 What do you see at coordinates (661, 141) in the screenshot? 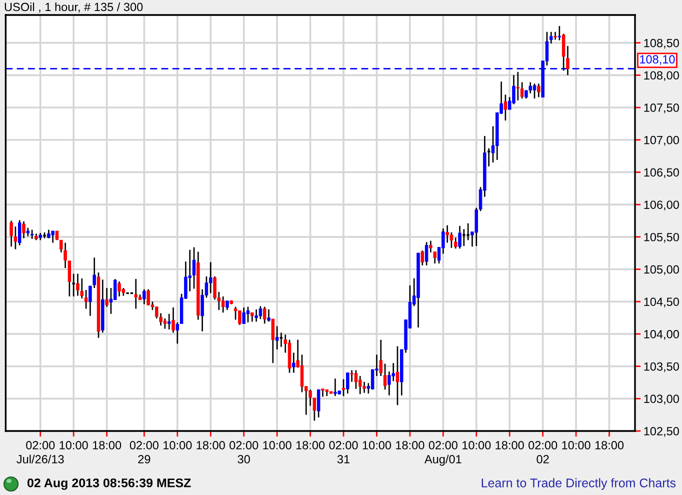
I see `y-tick-label: 107,00` at bounding box center [661, 141].